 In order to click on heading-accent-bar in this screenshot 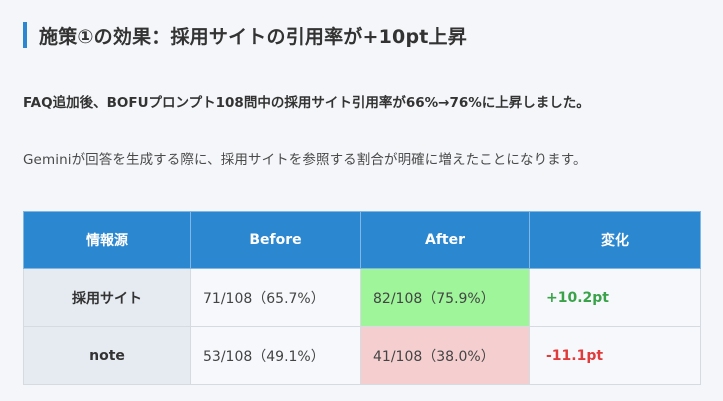, I will do `click(25, 35)`.